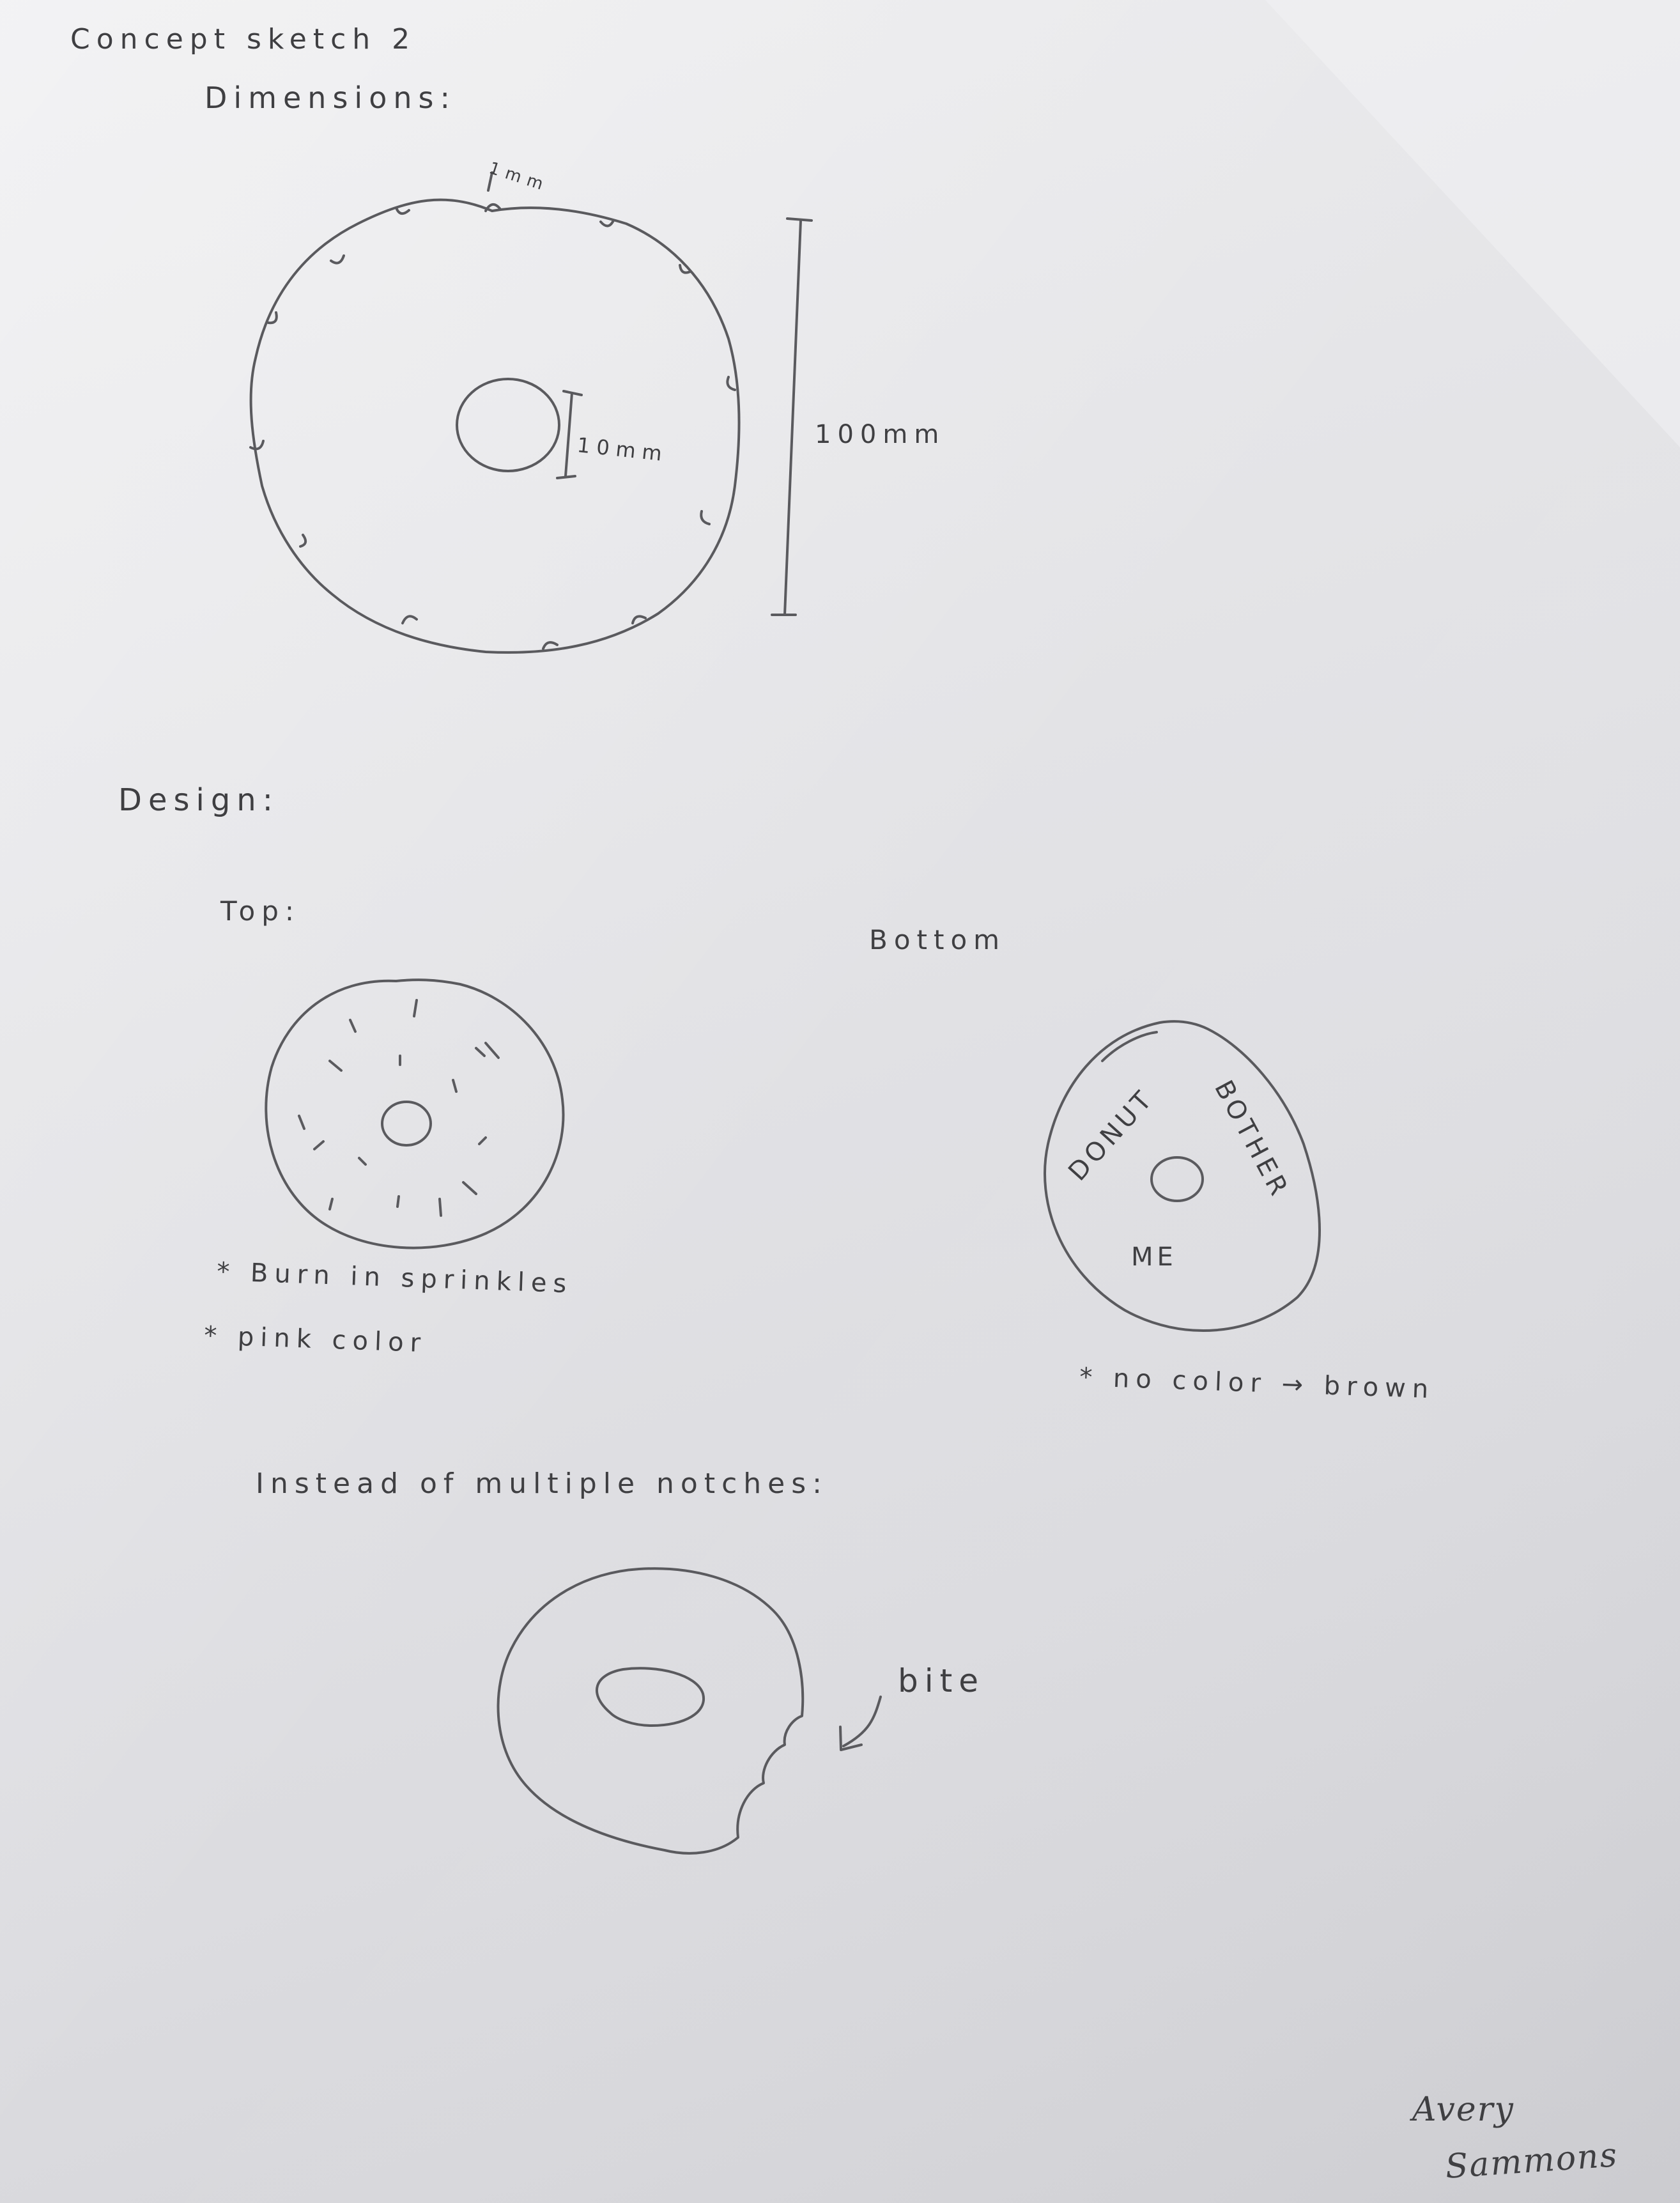 This screenshot has width=1680, height=2203. I want to click on top-disc-outline, so click(415, 1113).